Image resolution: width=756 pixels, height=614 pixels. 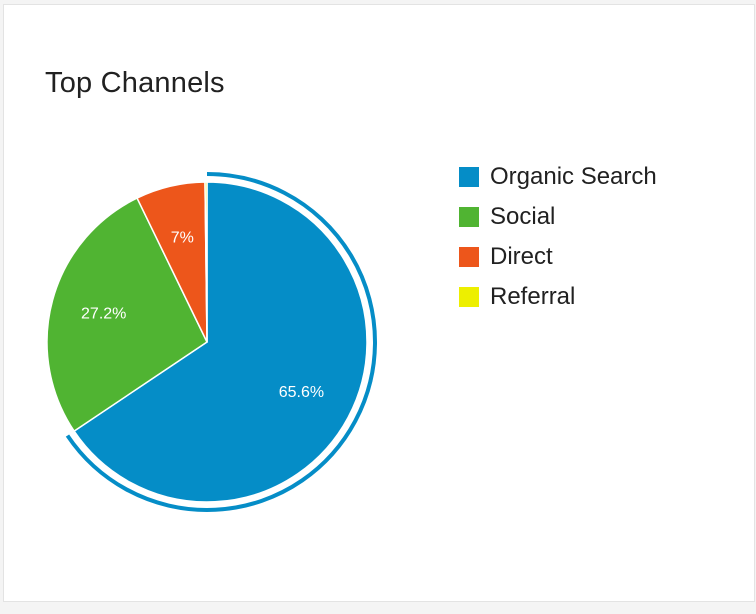 What do you see at coordinates (103, 314) in the screenshot?
I see `data-label-social: 27.2%` at bounding box center [103, 314].